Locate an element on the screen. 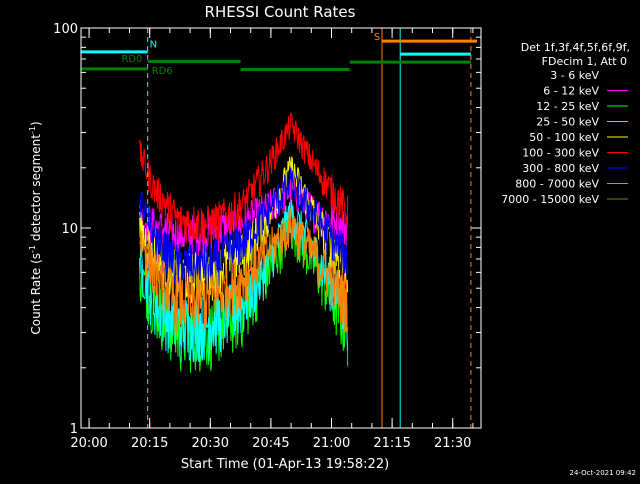  legend-label-50-100-kev: 50 - 100 keV is located at coordinates (564, 137).